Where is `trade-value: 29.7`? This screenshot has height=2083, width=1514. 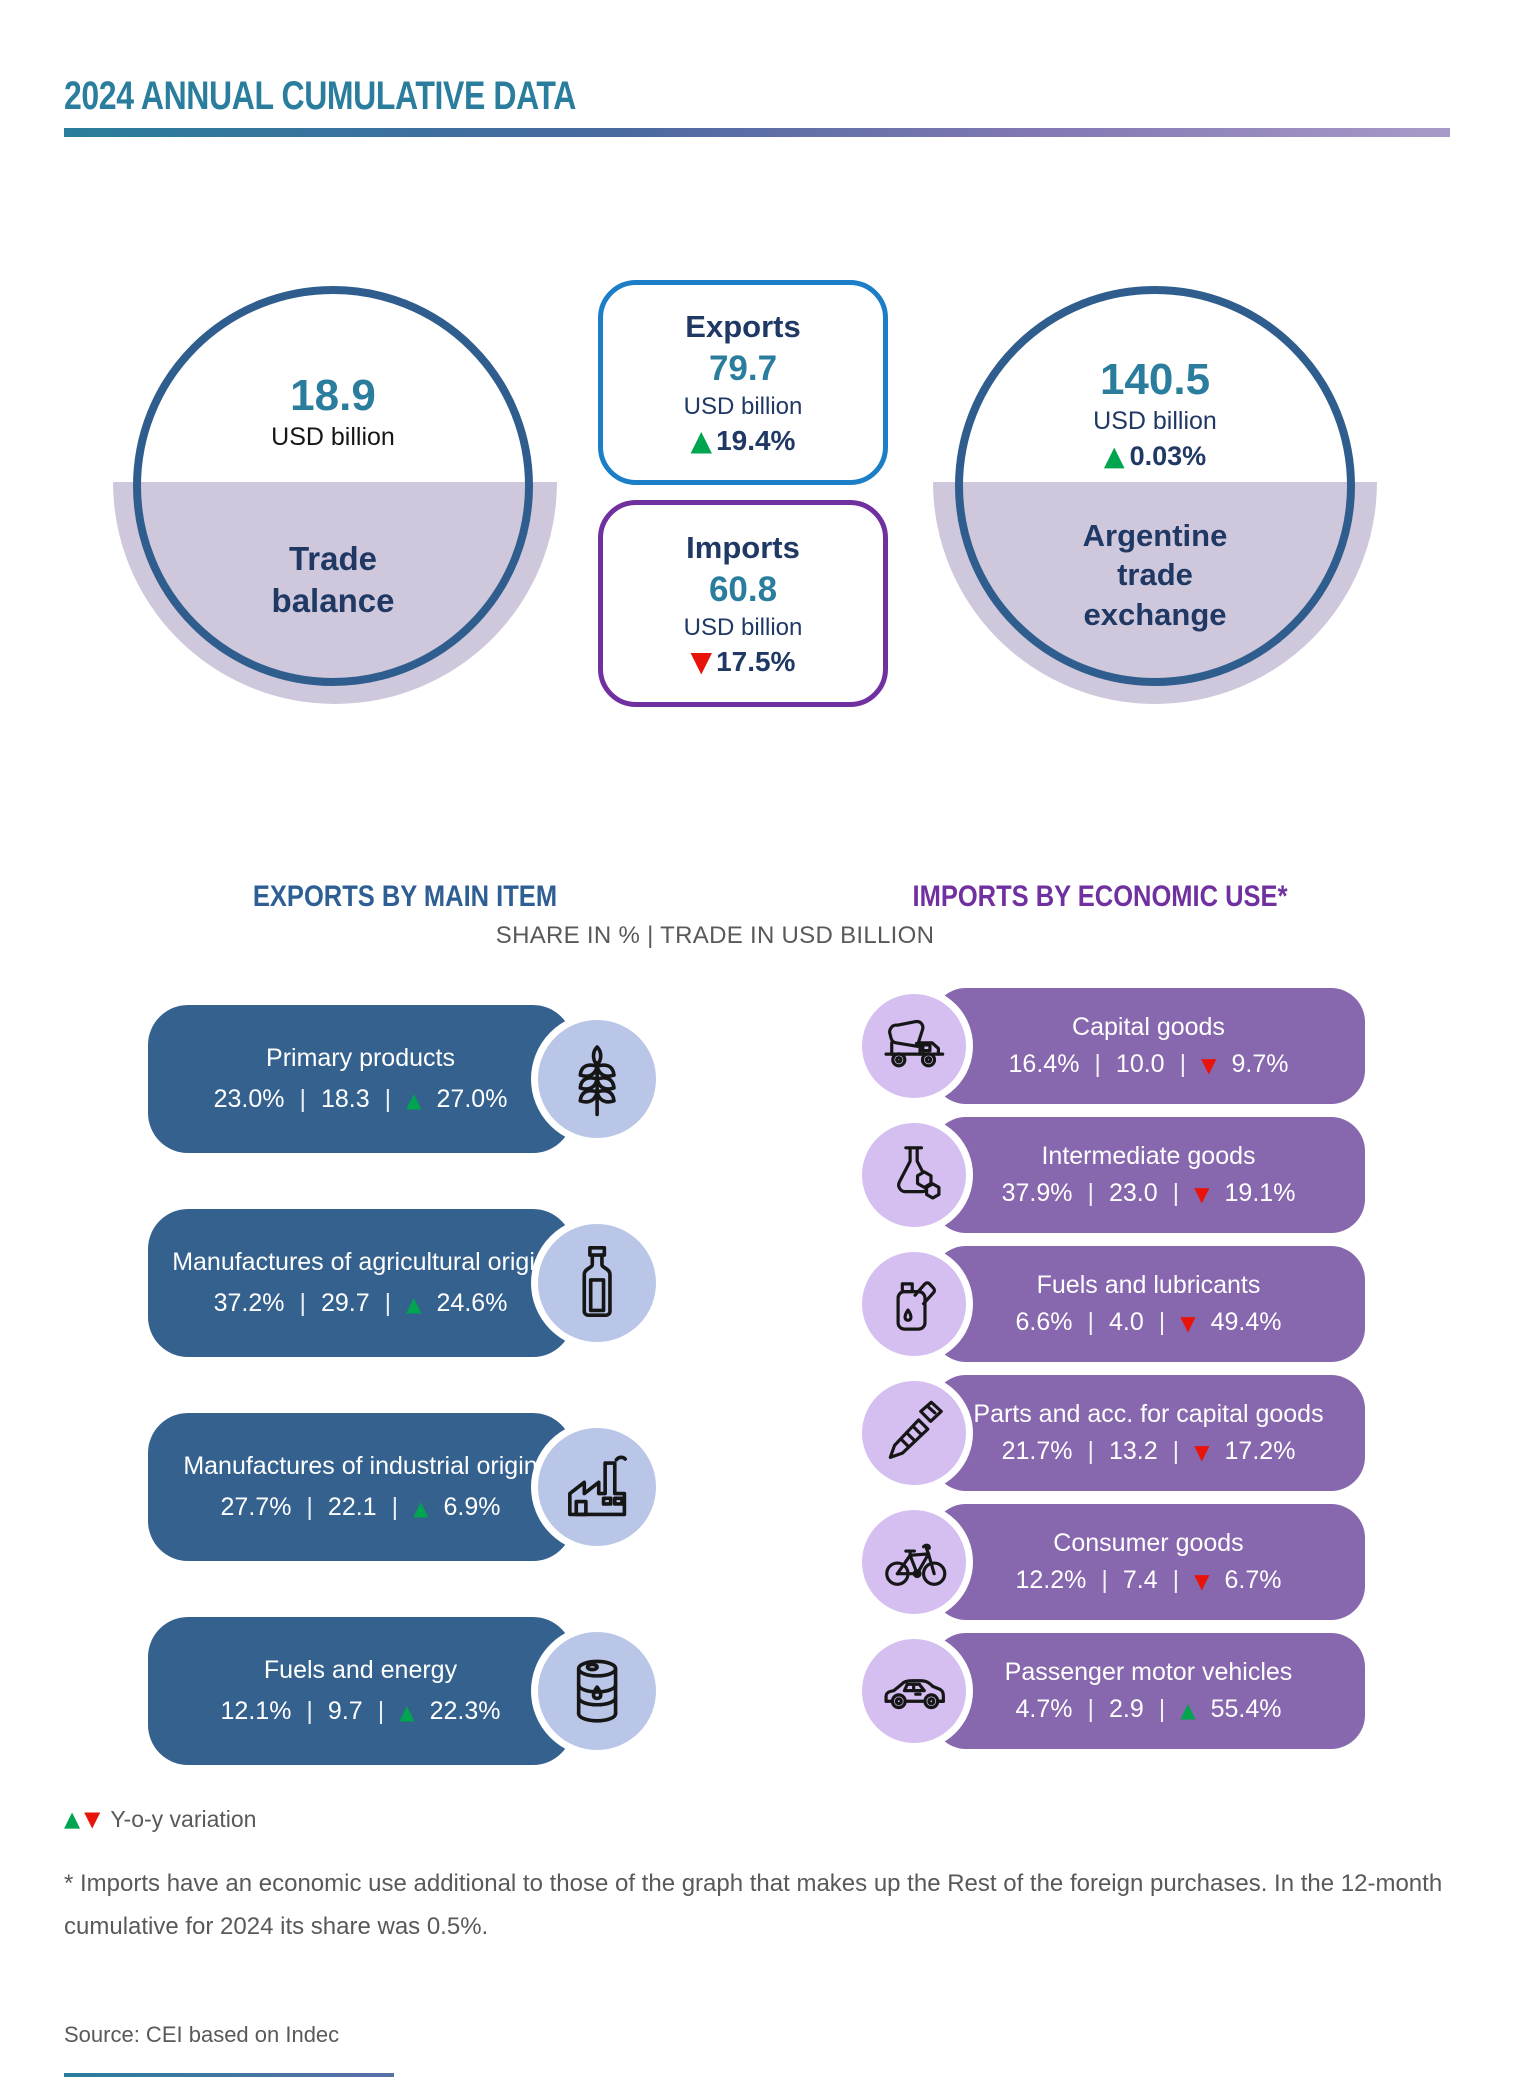 trade-value: 29.7 is located at coordinates (345, 1303).